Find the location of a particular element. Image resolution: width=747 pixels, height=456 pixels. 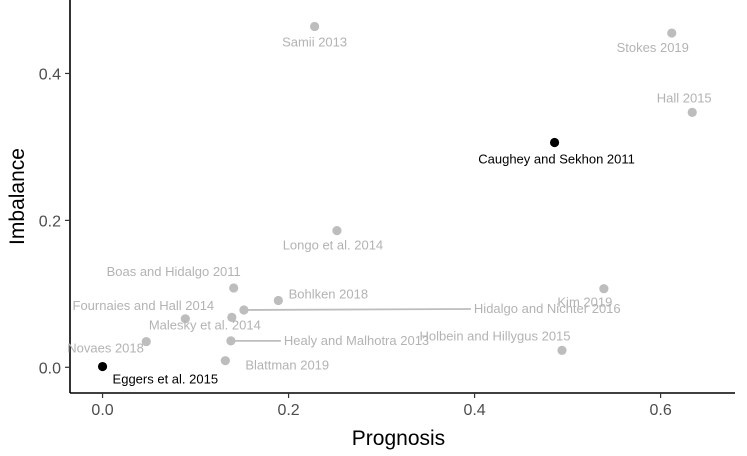

point-label: Stokes 2019 is located at coordinates (653, 47).